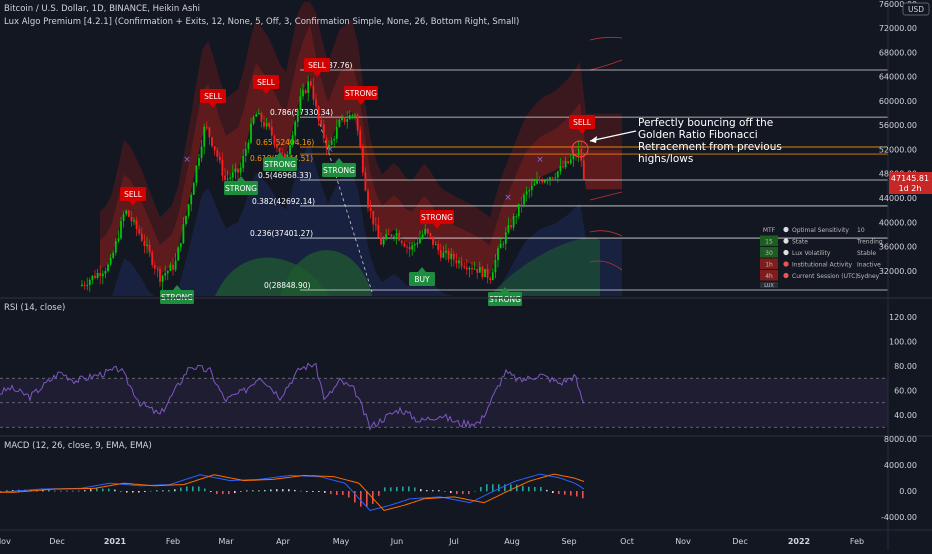 This screenshot has width=932, height=554. I want to click on time-axis-label: 2022, so click(799, 541).